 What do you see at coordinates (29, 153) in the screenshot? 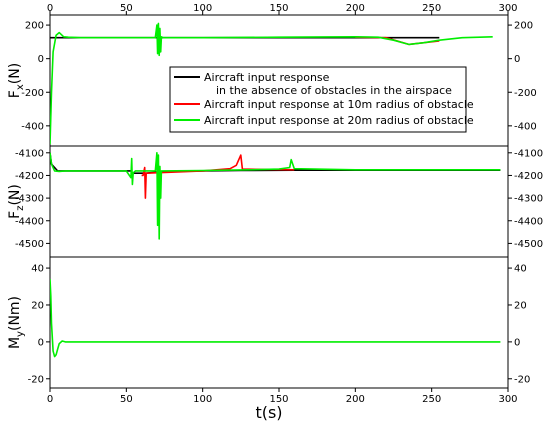
I see `y-tick-label-left: -4100` at bounding box center [29, 153].